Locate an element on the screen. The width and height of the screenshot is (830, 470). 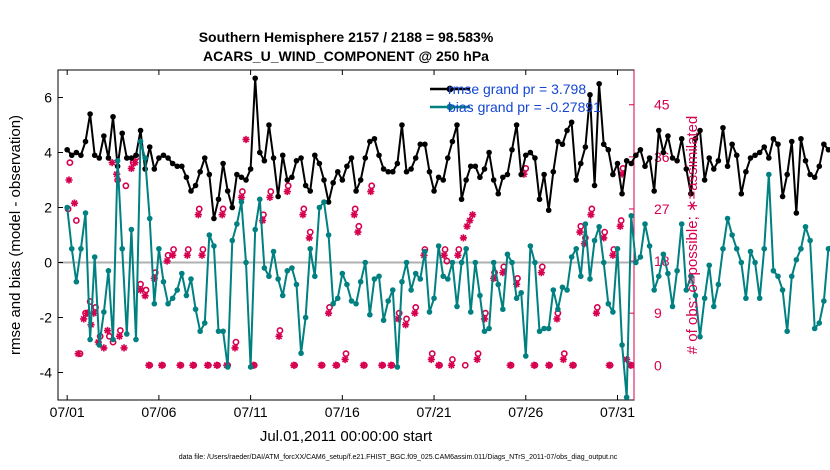
x-tick-label: 07/01 is located at coordinates (67, 412).